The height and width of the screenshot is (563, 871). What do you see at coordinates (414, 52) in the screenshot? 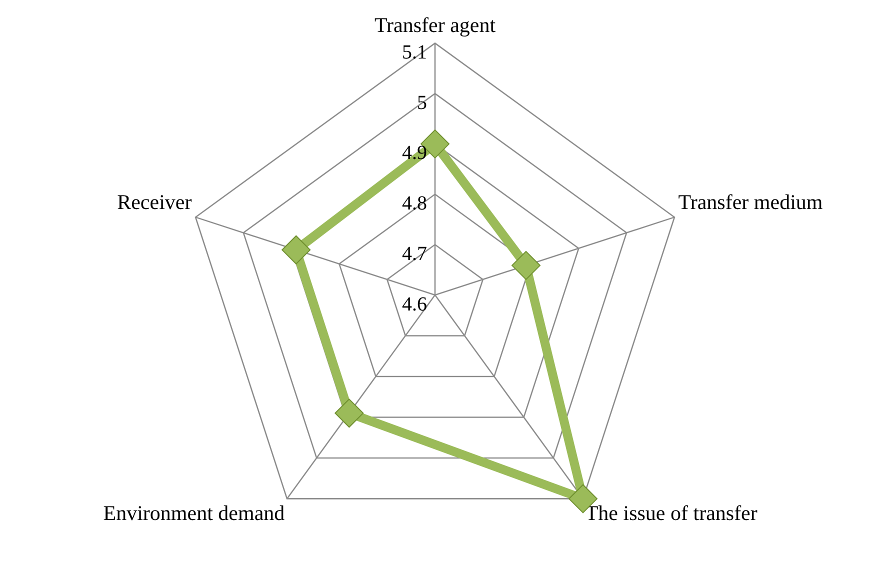
I see `y-tick-label: 5.1` at bounding box center [414, 52].